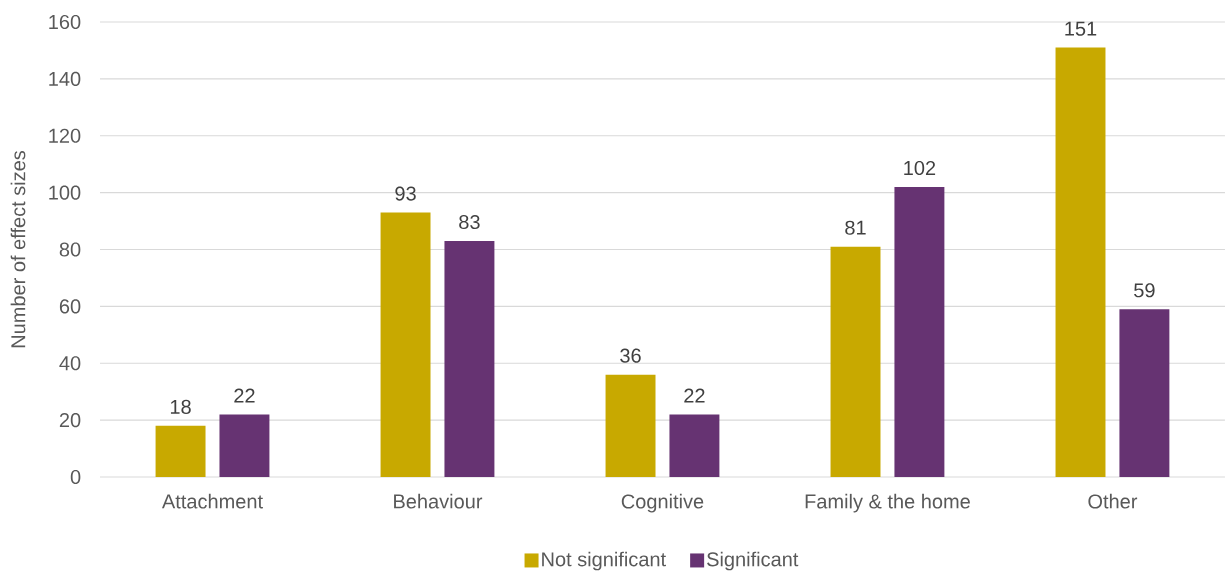  I want to click on y-tick-label: 80, so click(70, 249).